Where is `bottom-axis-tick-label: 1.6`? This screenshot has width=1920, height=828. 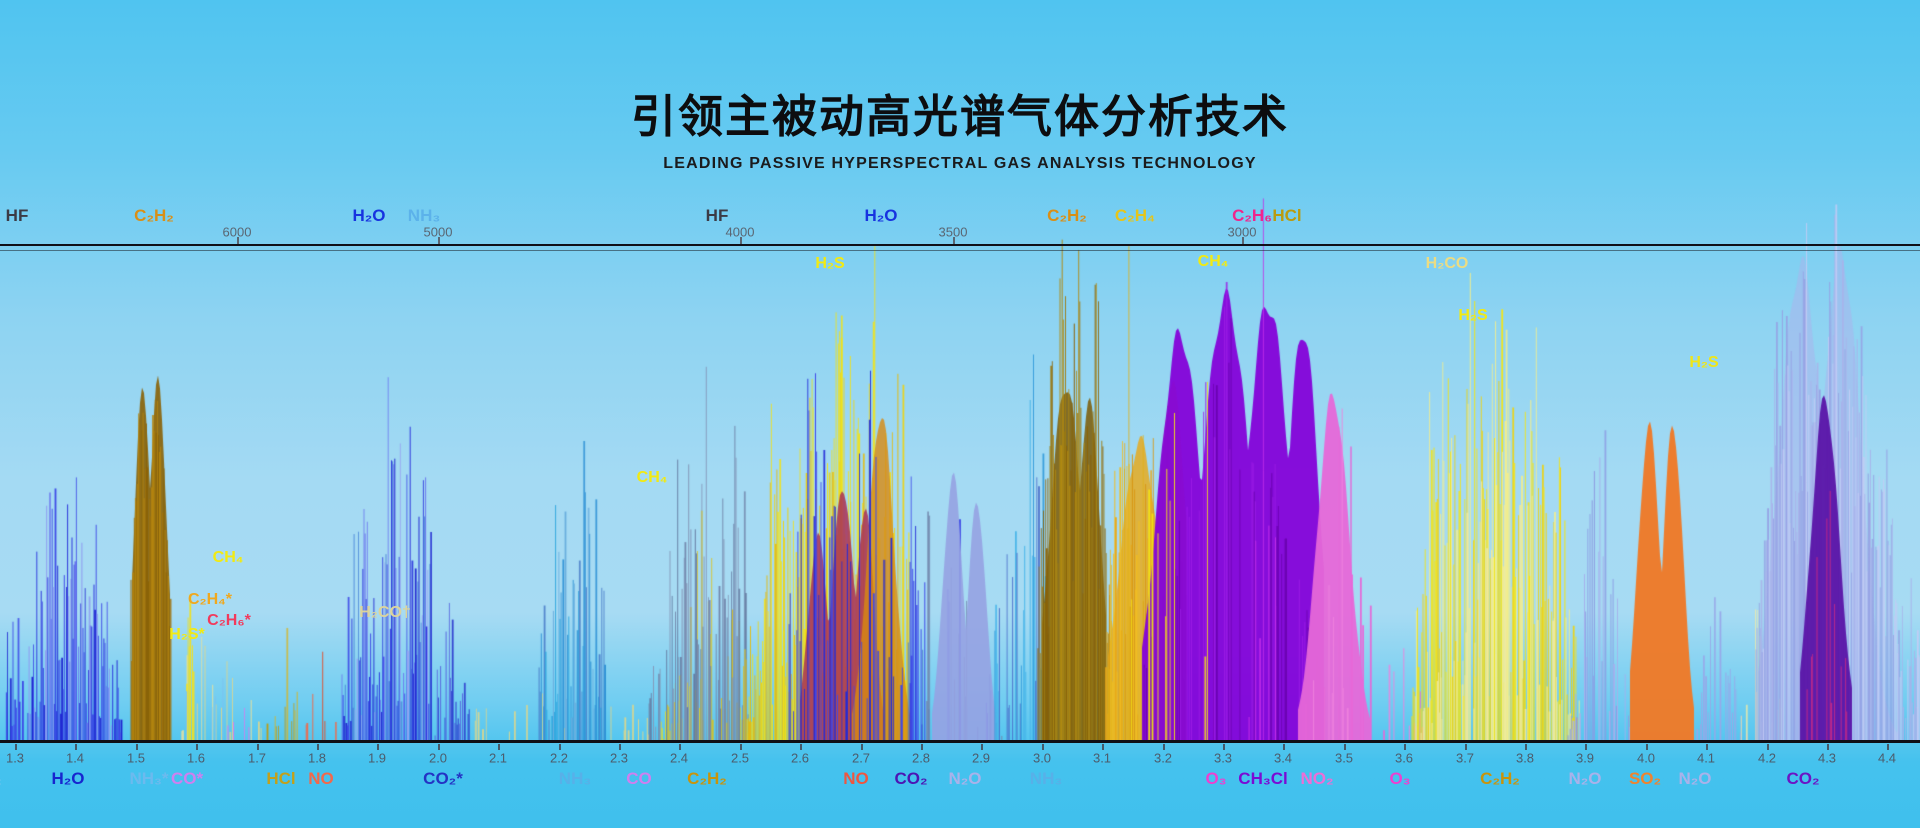
bottom-axis-tick-label: 1.6 is located at coordinates (196, 758).